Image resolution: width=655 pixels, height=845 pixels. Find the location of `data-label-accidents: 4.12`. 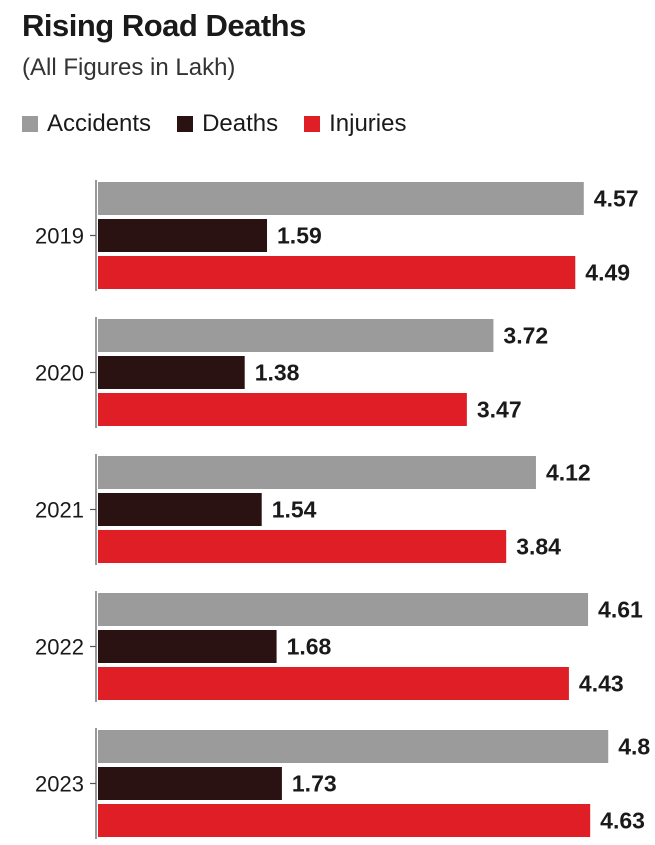

data-label-accidents: 4.12 is located at coordinates (568, 473).